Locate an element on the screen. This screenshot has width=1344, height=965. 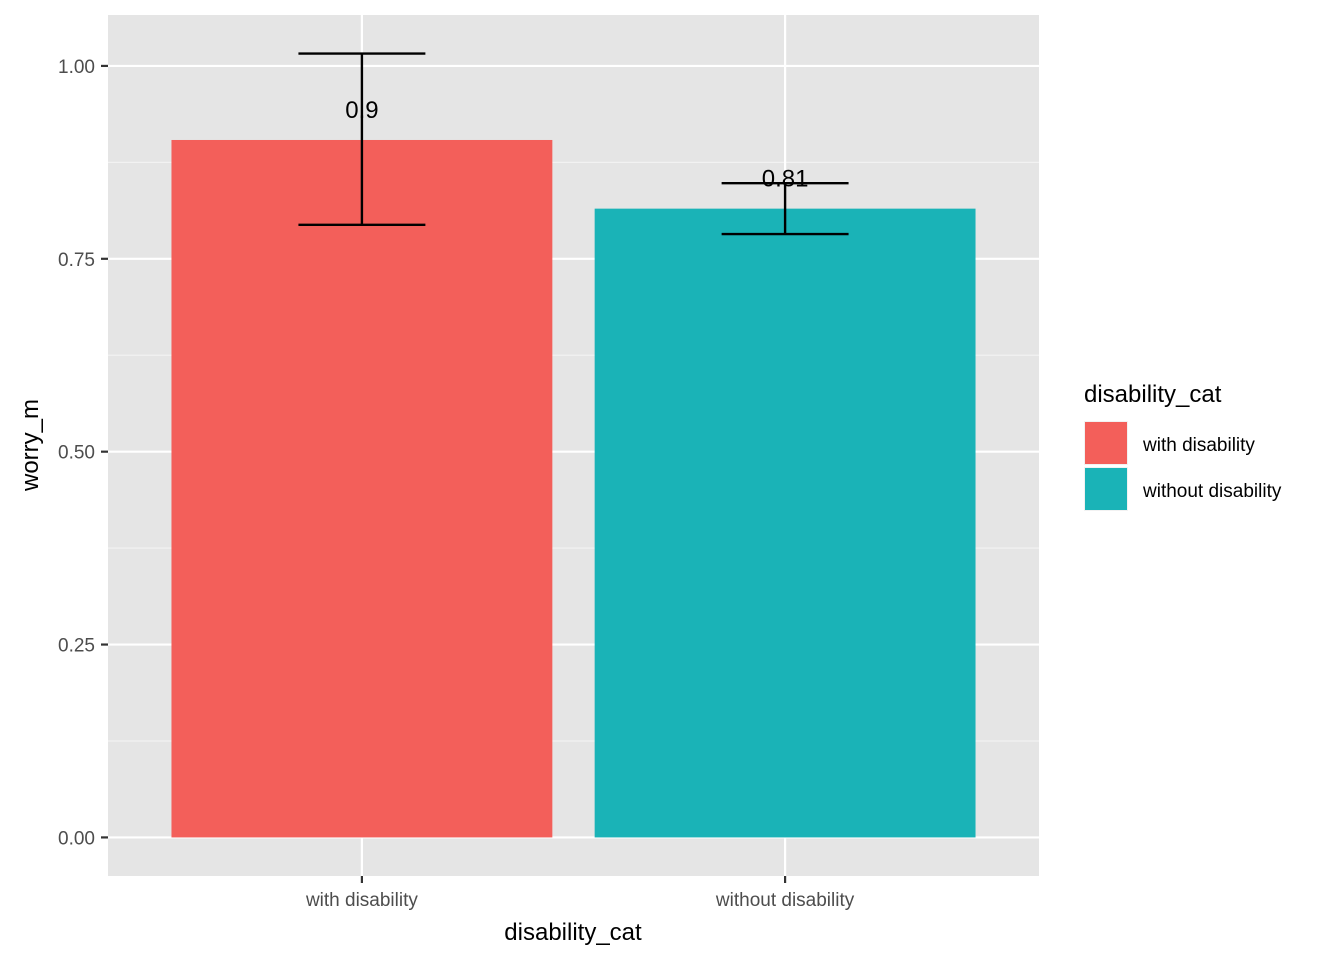
data-label: 0.81 is located at coordinates (785, 179).